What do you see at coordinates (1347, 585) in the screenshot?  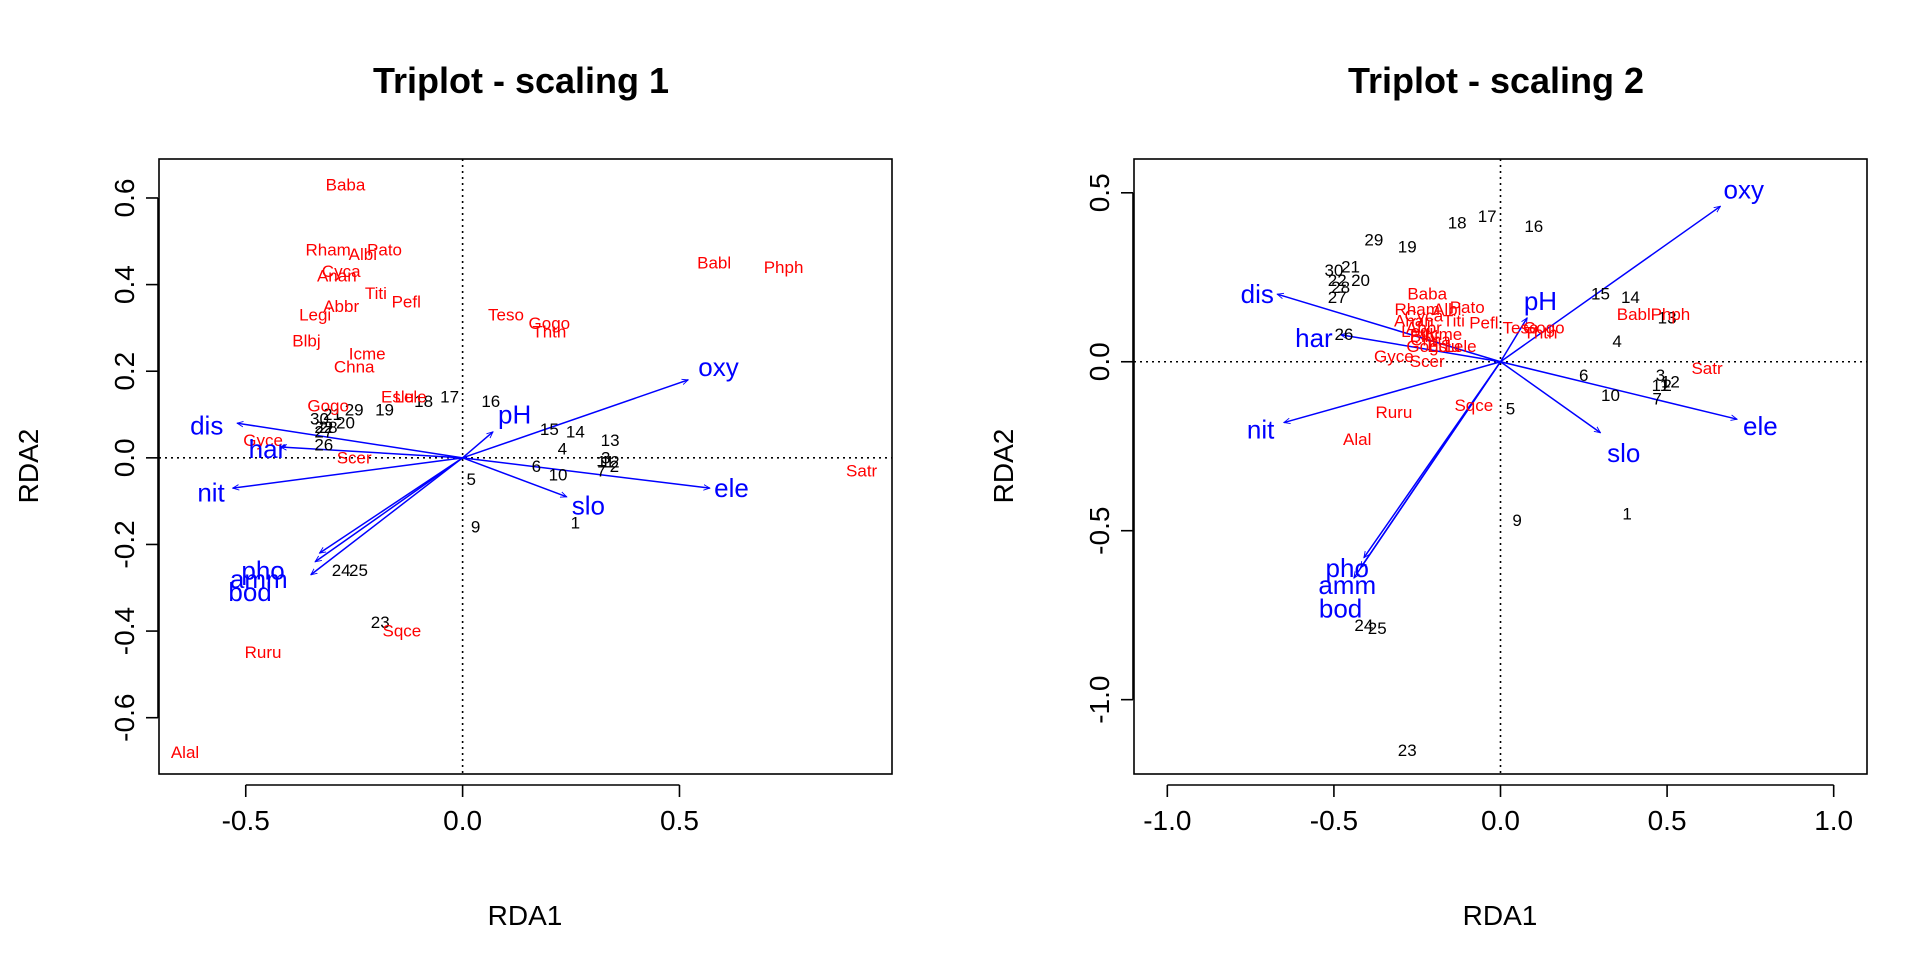 I see `env-label-amm: amm` at bounding box center [1347, 585].